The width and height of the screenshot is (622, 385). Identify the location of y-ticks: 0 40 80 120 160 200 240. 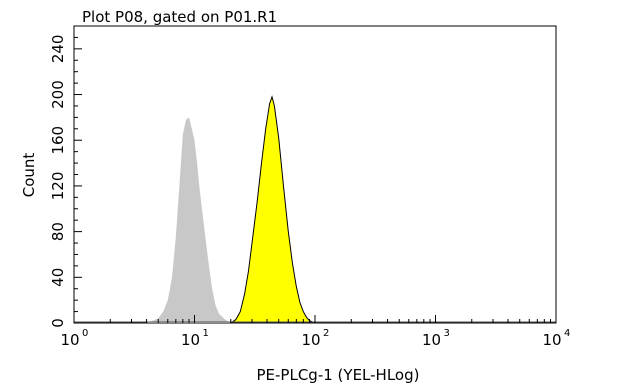
(65, 181).